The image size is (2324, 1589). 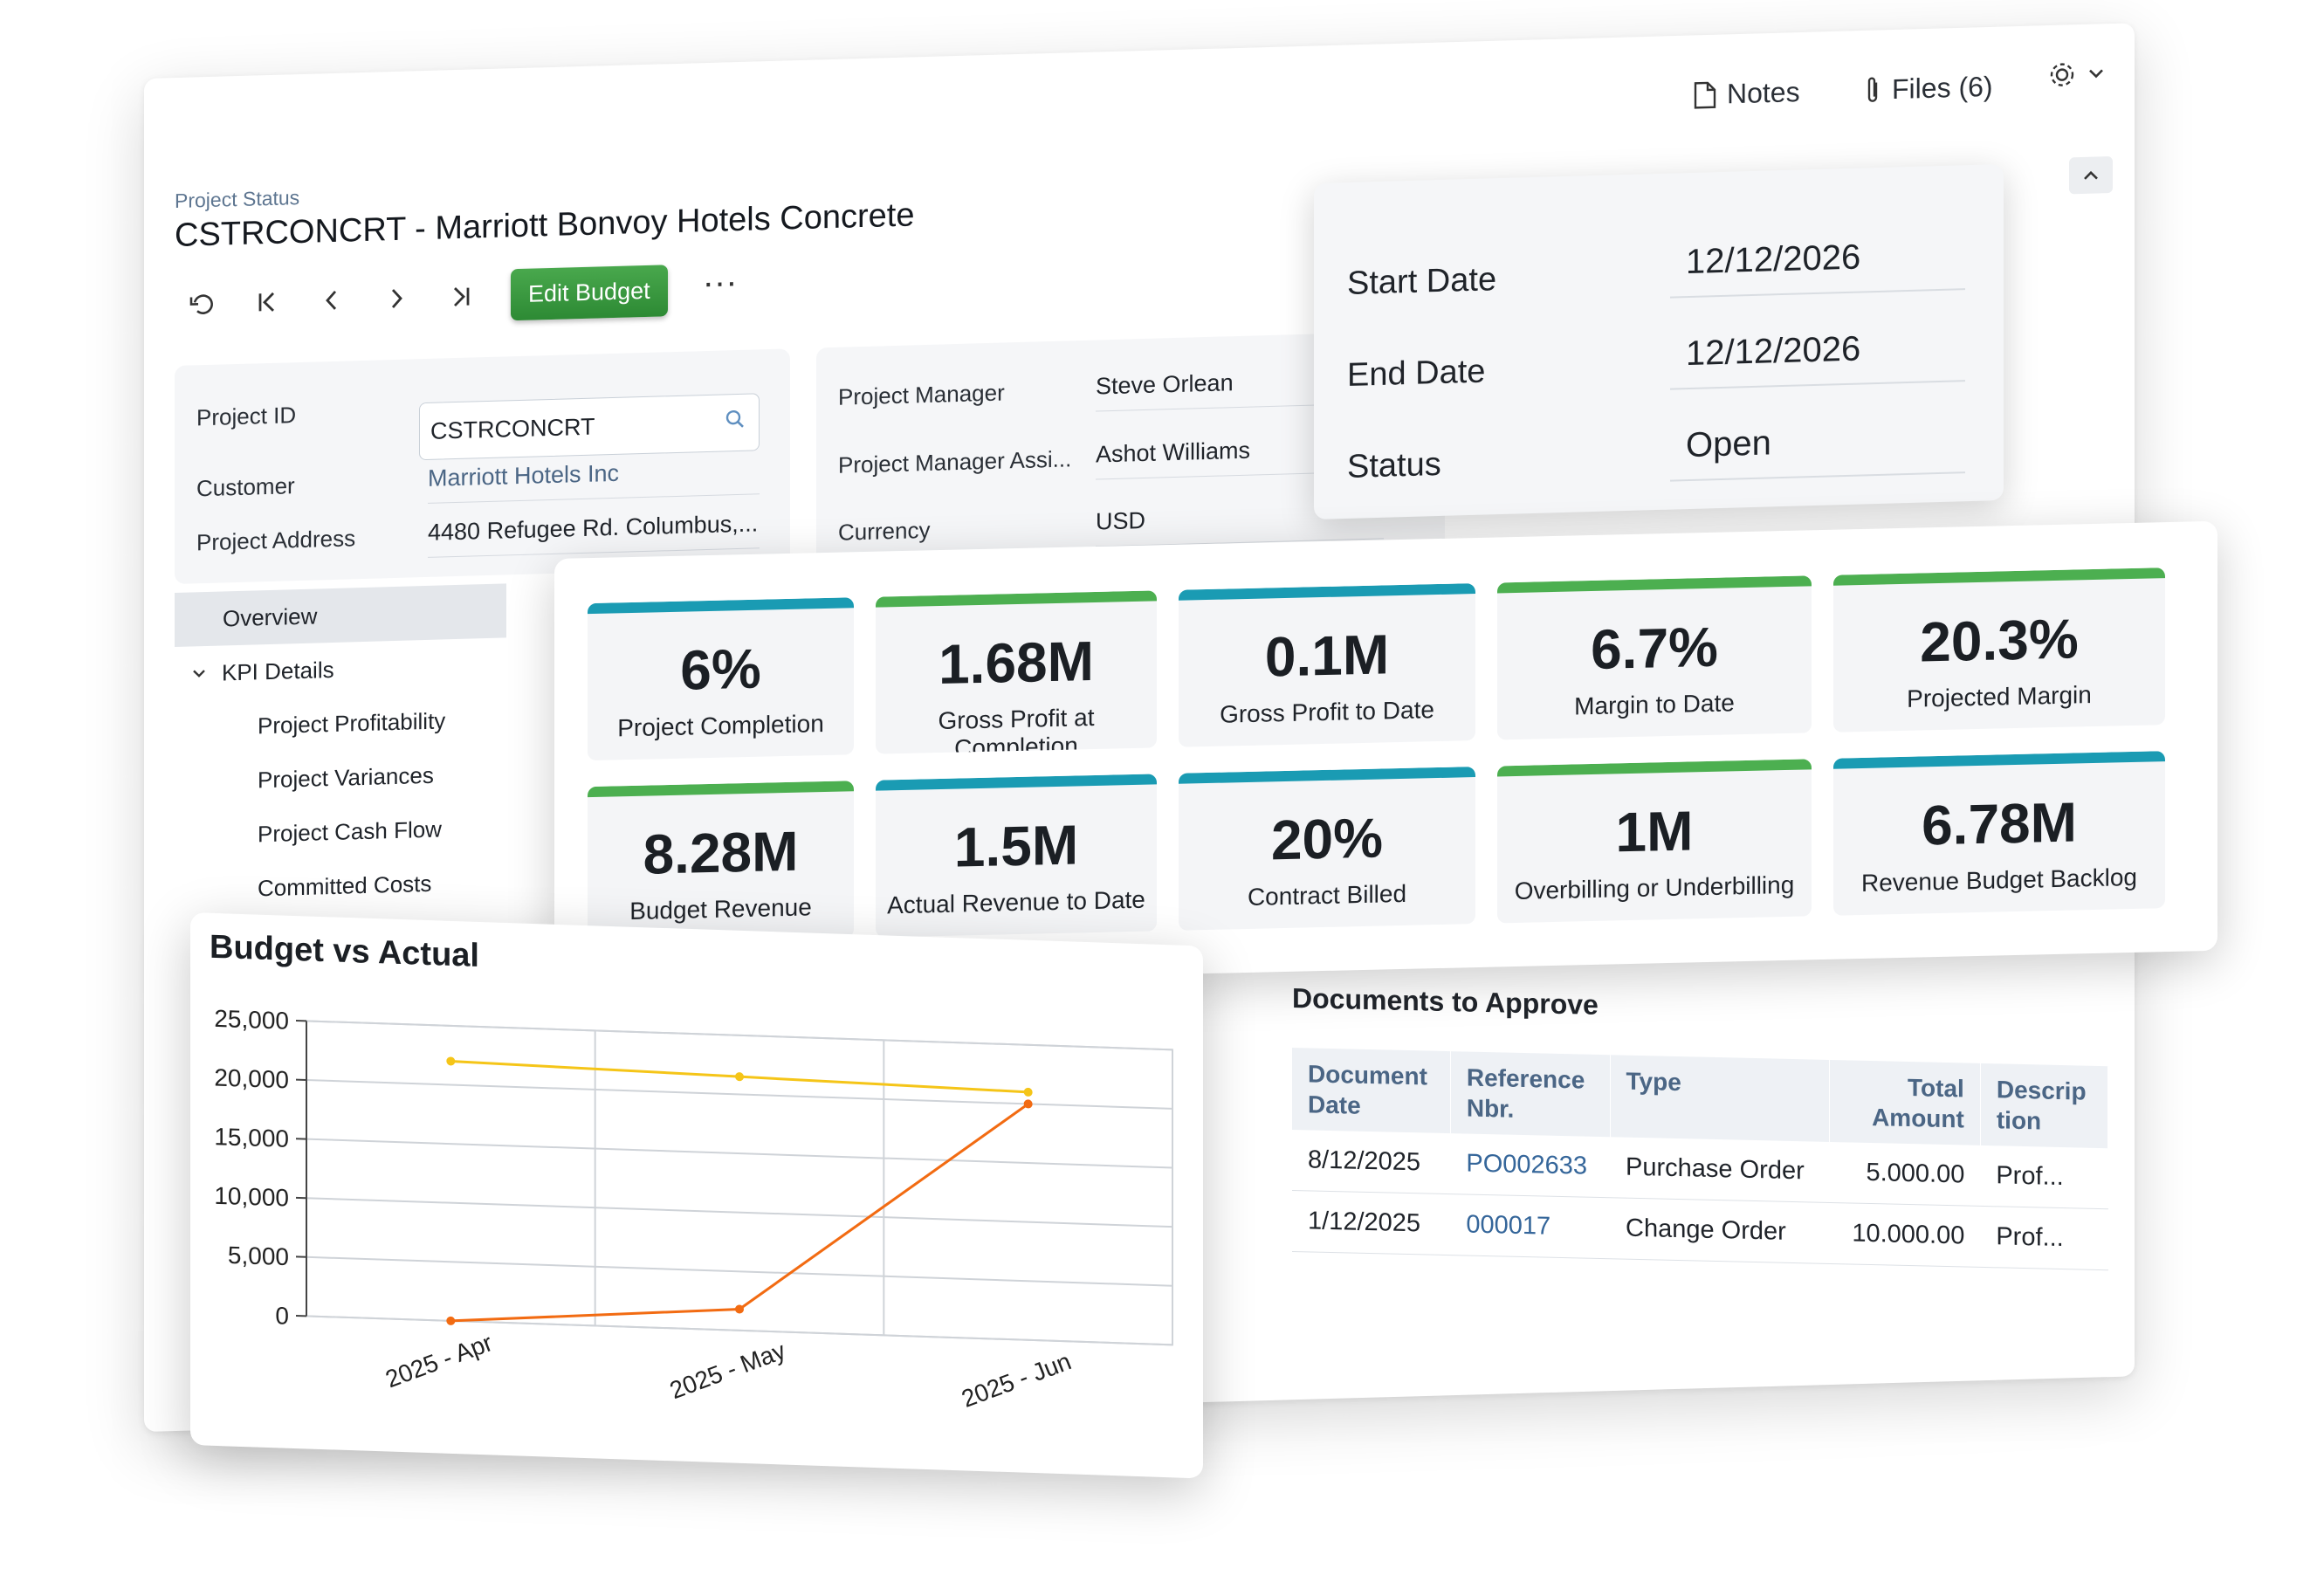 I want to click on record-toolbar: Edit Budget ···, so click(x=463, y=296).